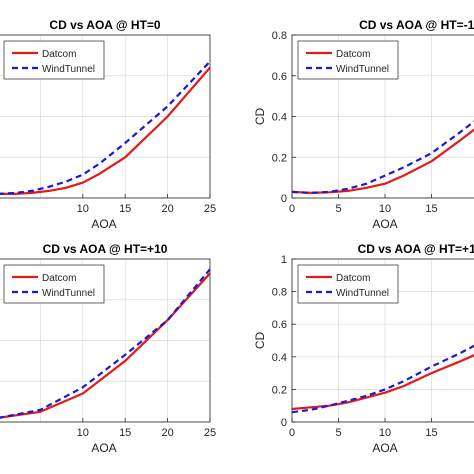  I want to click on chart-title: CD vs AOA @ HT=0, so click(104, 25).